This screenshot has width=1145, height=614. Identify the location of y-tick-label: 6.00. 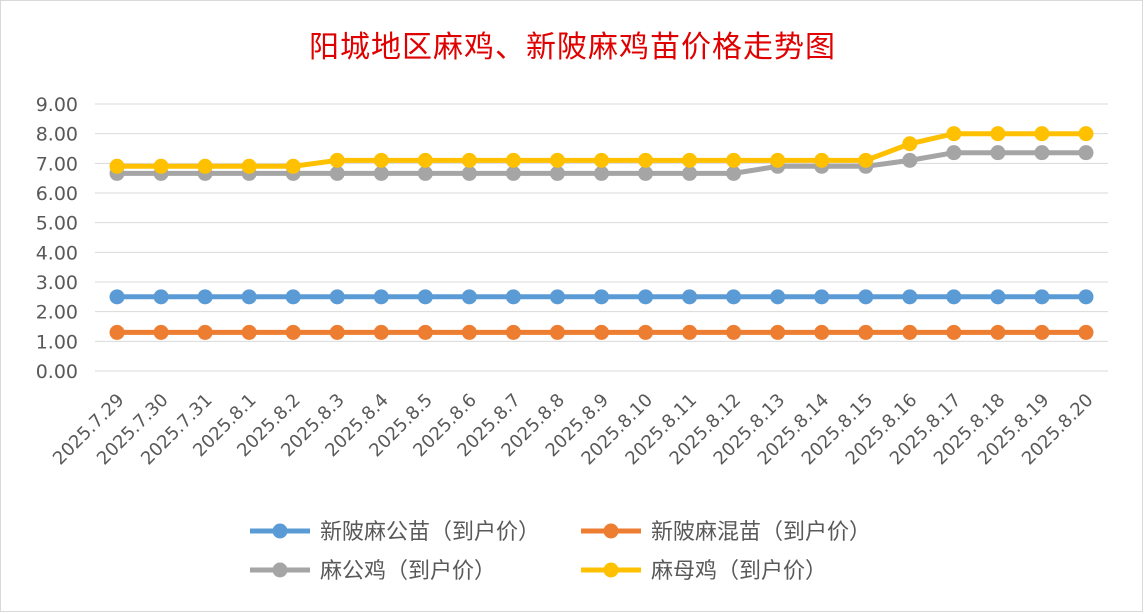
(57, 194).